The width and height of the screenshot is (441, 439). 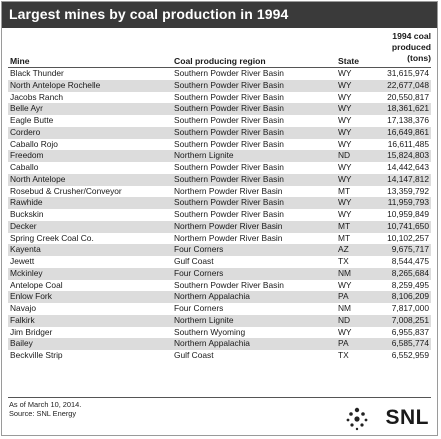 What do you see at coordinates (357, 419) in the screenshot?
I see `snl-dots-icon` at bounding box center [357, 419].